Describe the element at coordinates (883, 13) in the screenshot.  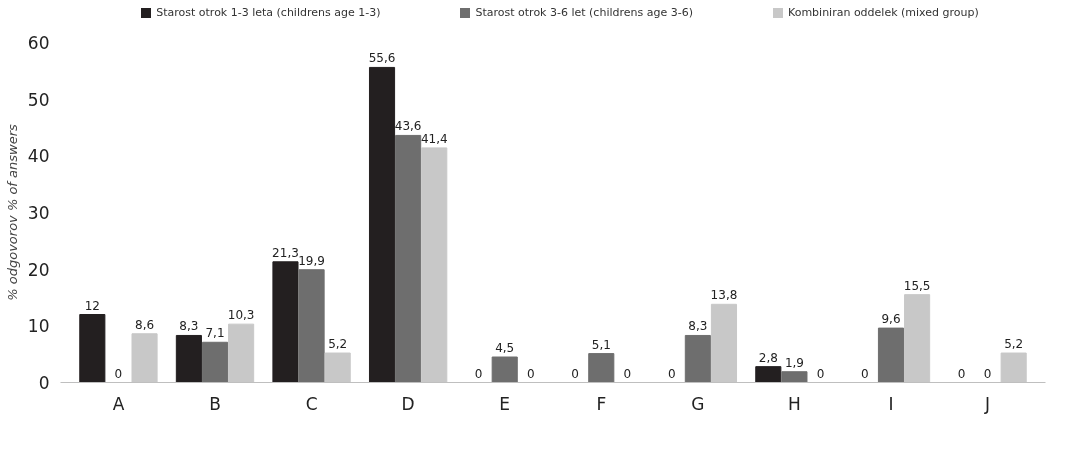
I see `legend-label: Kombiniran oddelek (mixed group)` at that location.